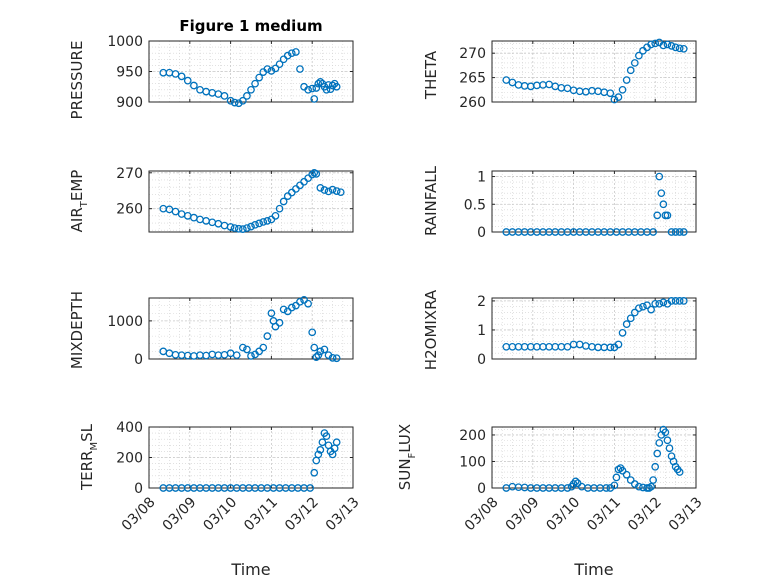 This screenshot has width=778, height=583. I want to click on h2omixra-panel: H2OMIXRA 0 1 2, so click(559, 329).